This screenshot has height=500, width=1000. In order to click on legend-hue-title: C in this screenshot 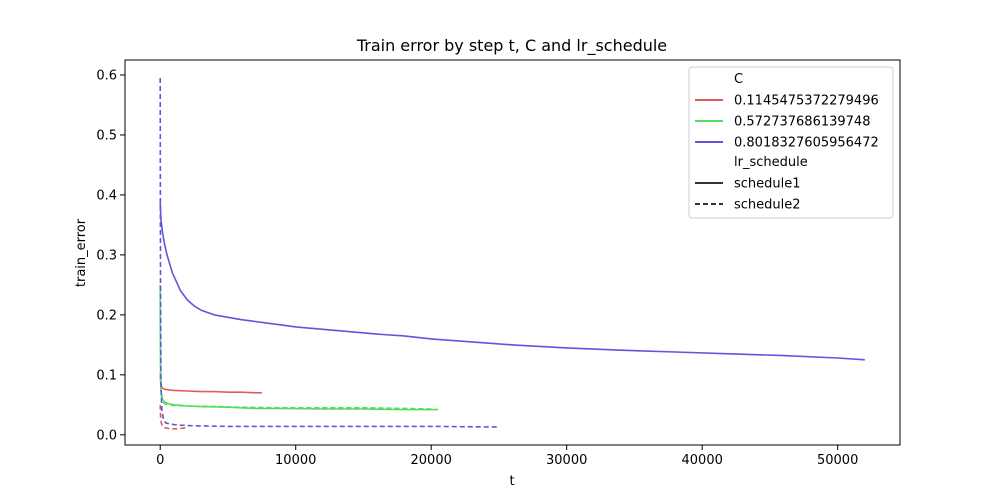, I will do `click(738, 79)`.